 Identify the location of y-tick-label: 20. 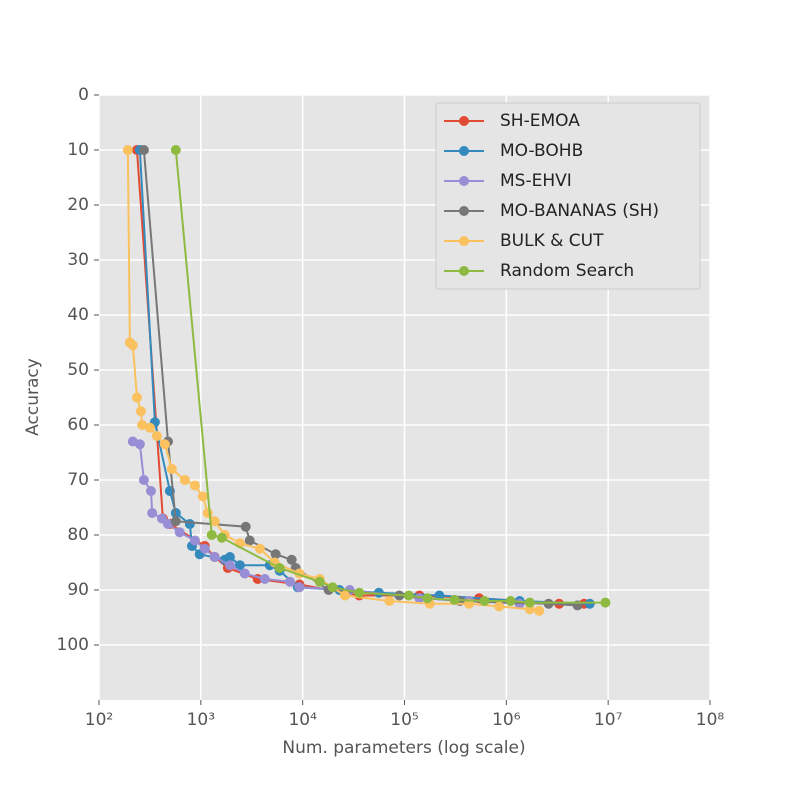
(78, 205).